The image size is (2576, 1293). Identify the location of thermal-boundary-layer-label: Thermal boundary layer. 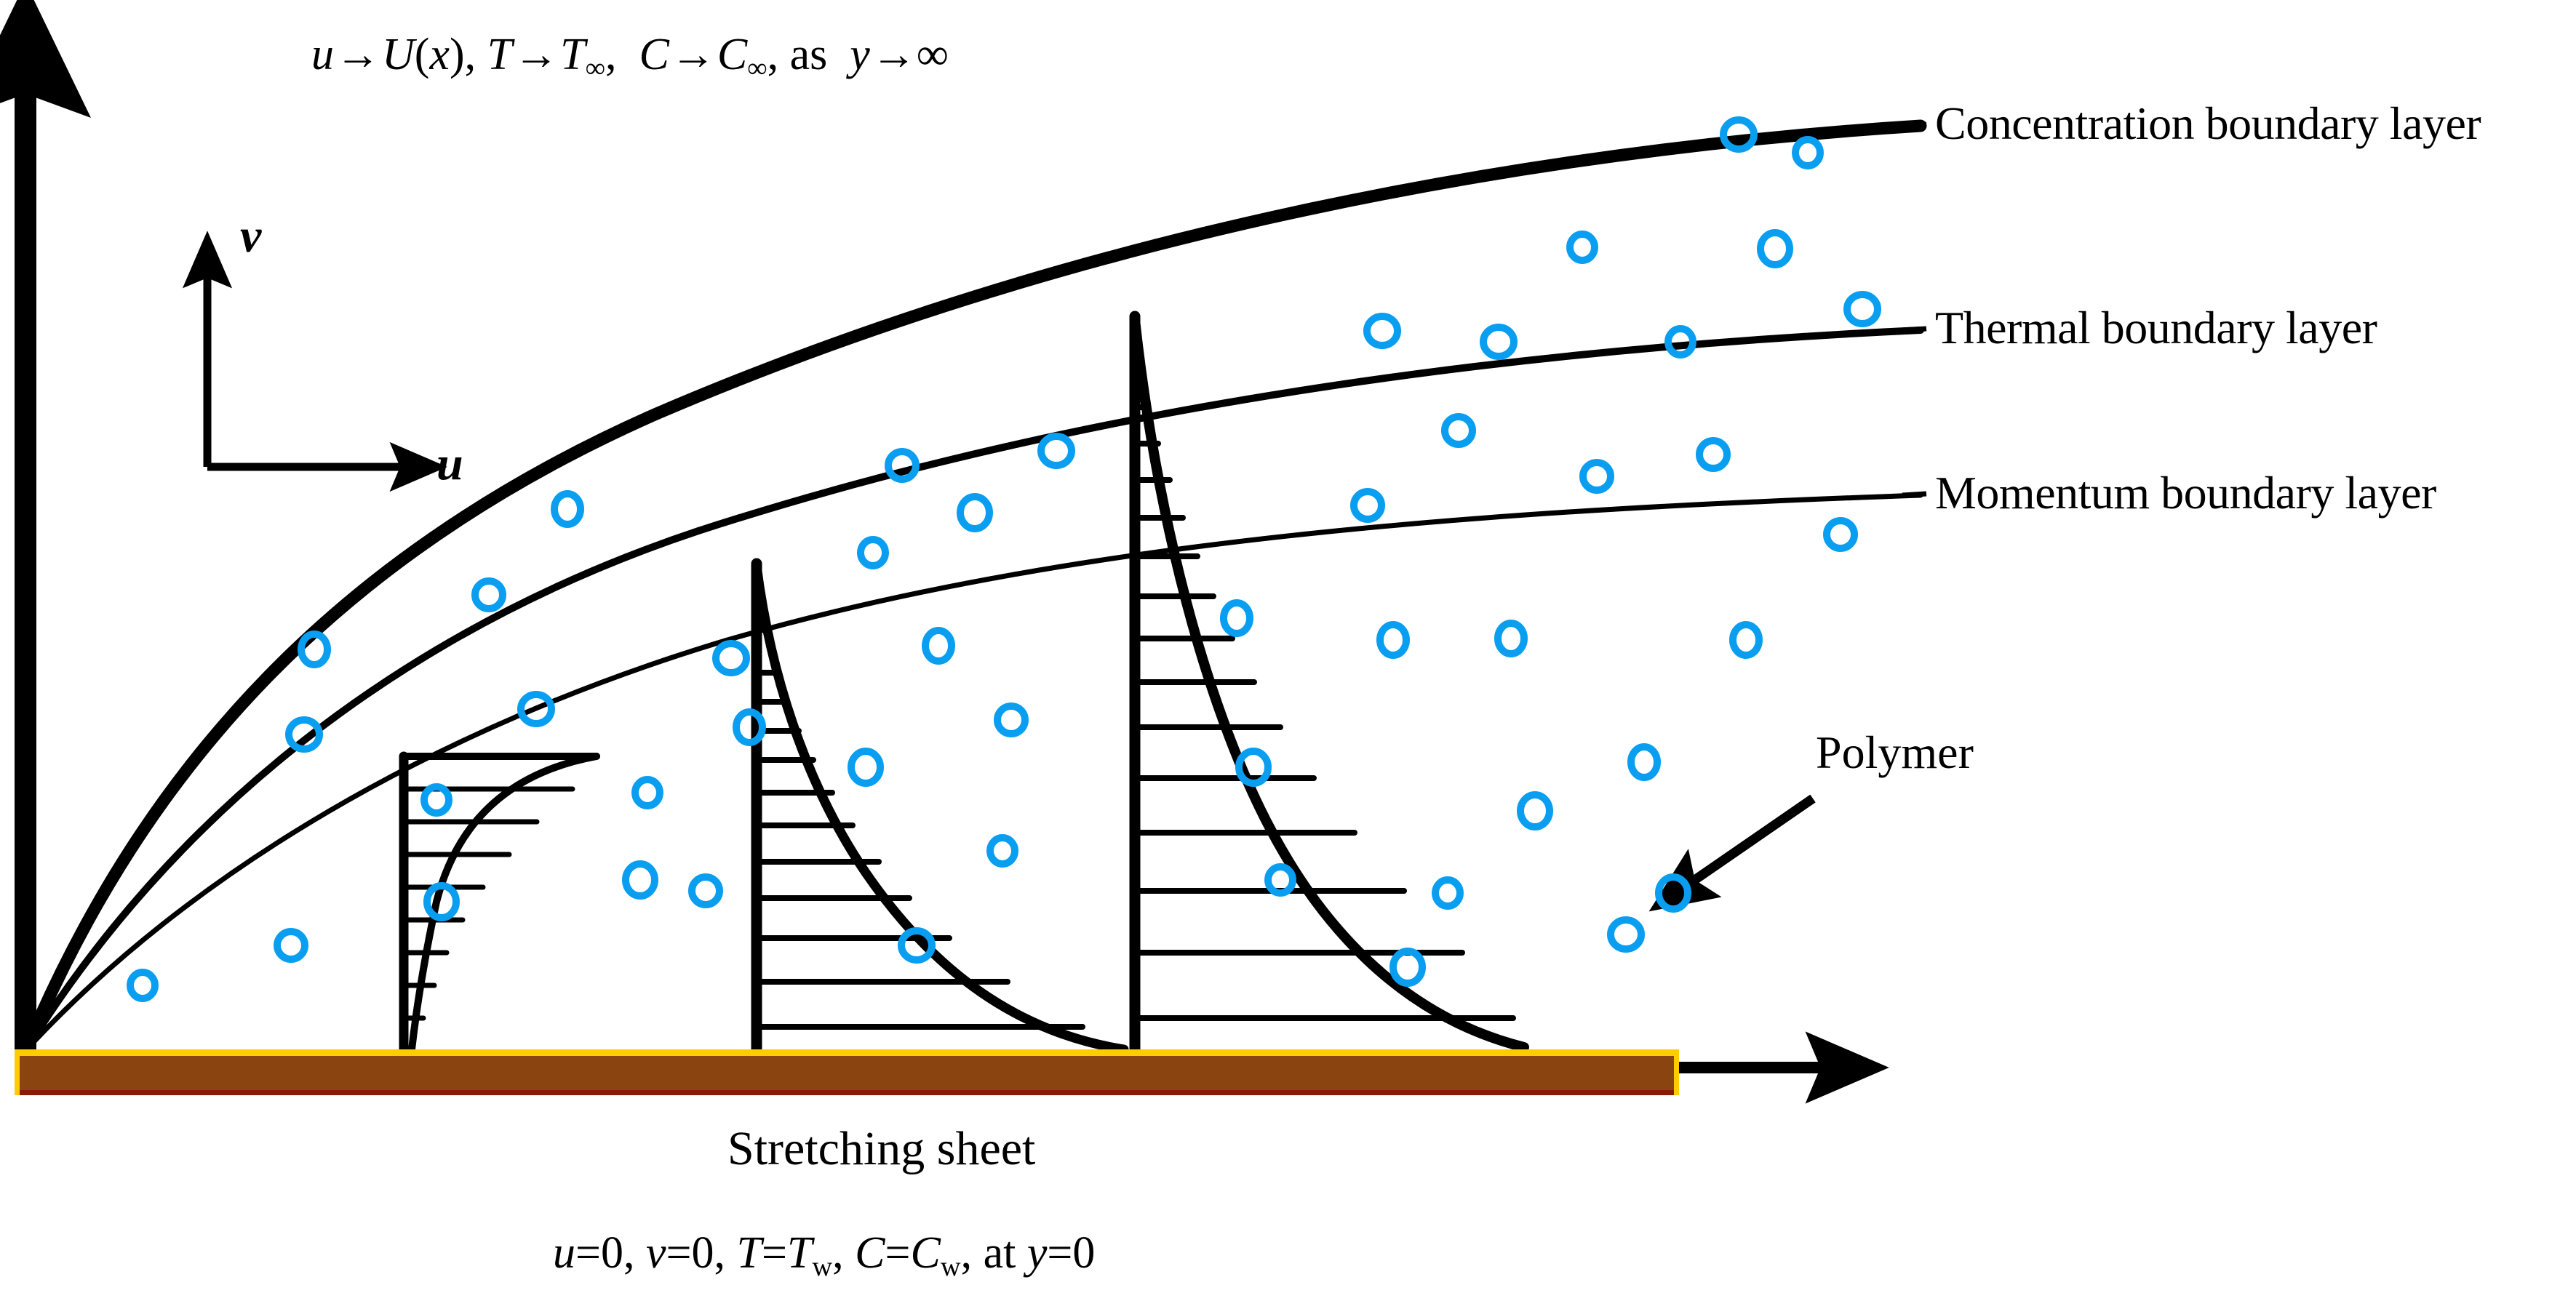
(2156, 327).